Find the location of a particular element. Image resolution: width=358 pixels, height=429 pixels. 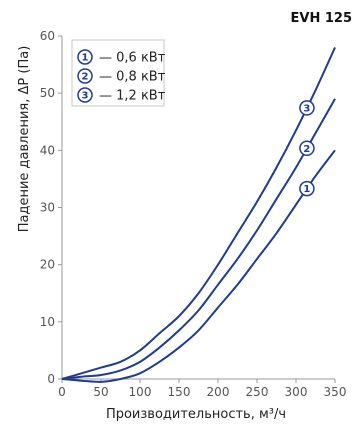

series-markers: 1 2 3 is located at coordinates (307, 148).